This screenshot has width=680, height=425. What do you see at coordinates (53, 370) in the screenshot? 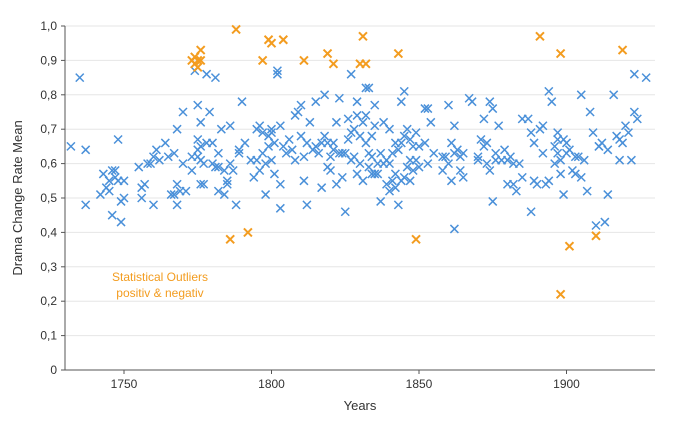
I see `y-tick-label: 0` at bounding box center [53, 370].